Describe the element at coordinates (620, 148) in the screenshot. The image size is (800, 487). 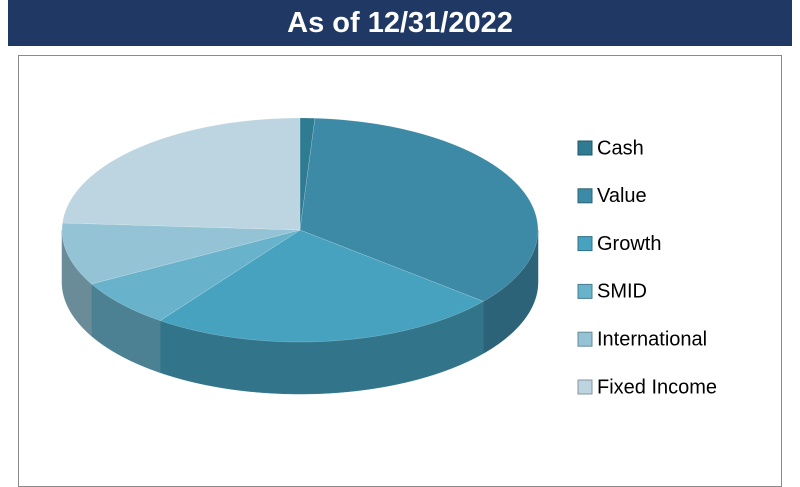
I see `legend-label: Cash` at that location.